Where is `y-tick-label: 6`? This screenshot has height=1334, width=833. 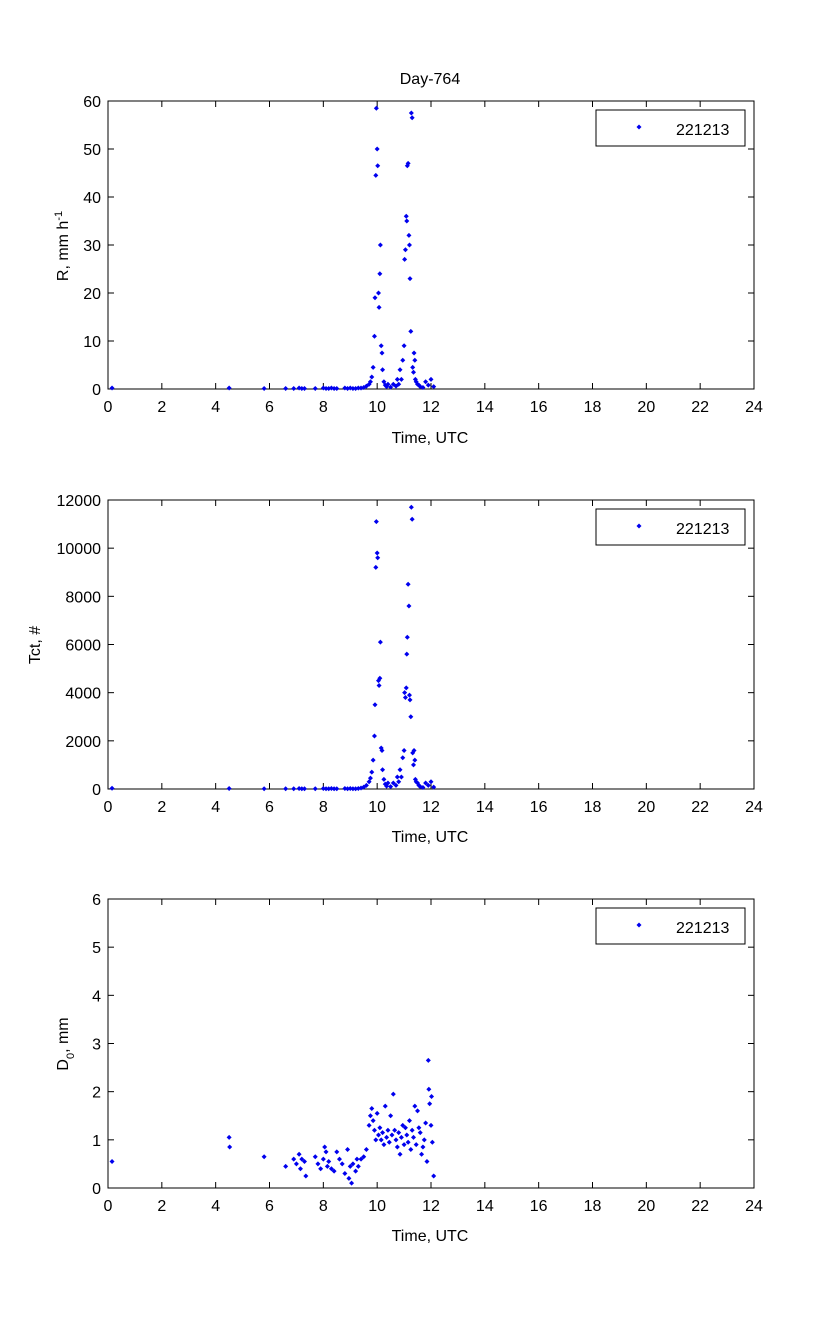
y-tick-label: 6 is located at coordinates (96, 900).